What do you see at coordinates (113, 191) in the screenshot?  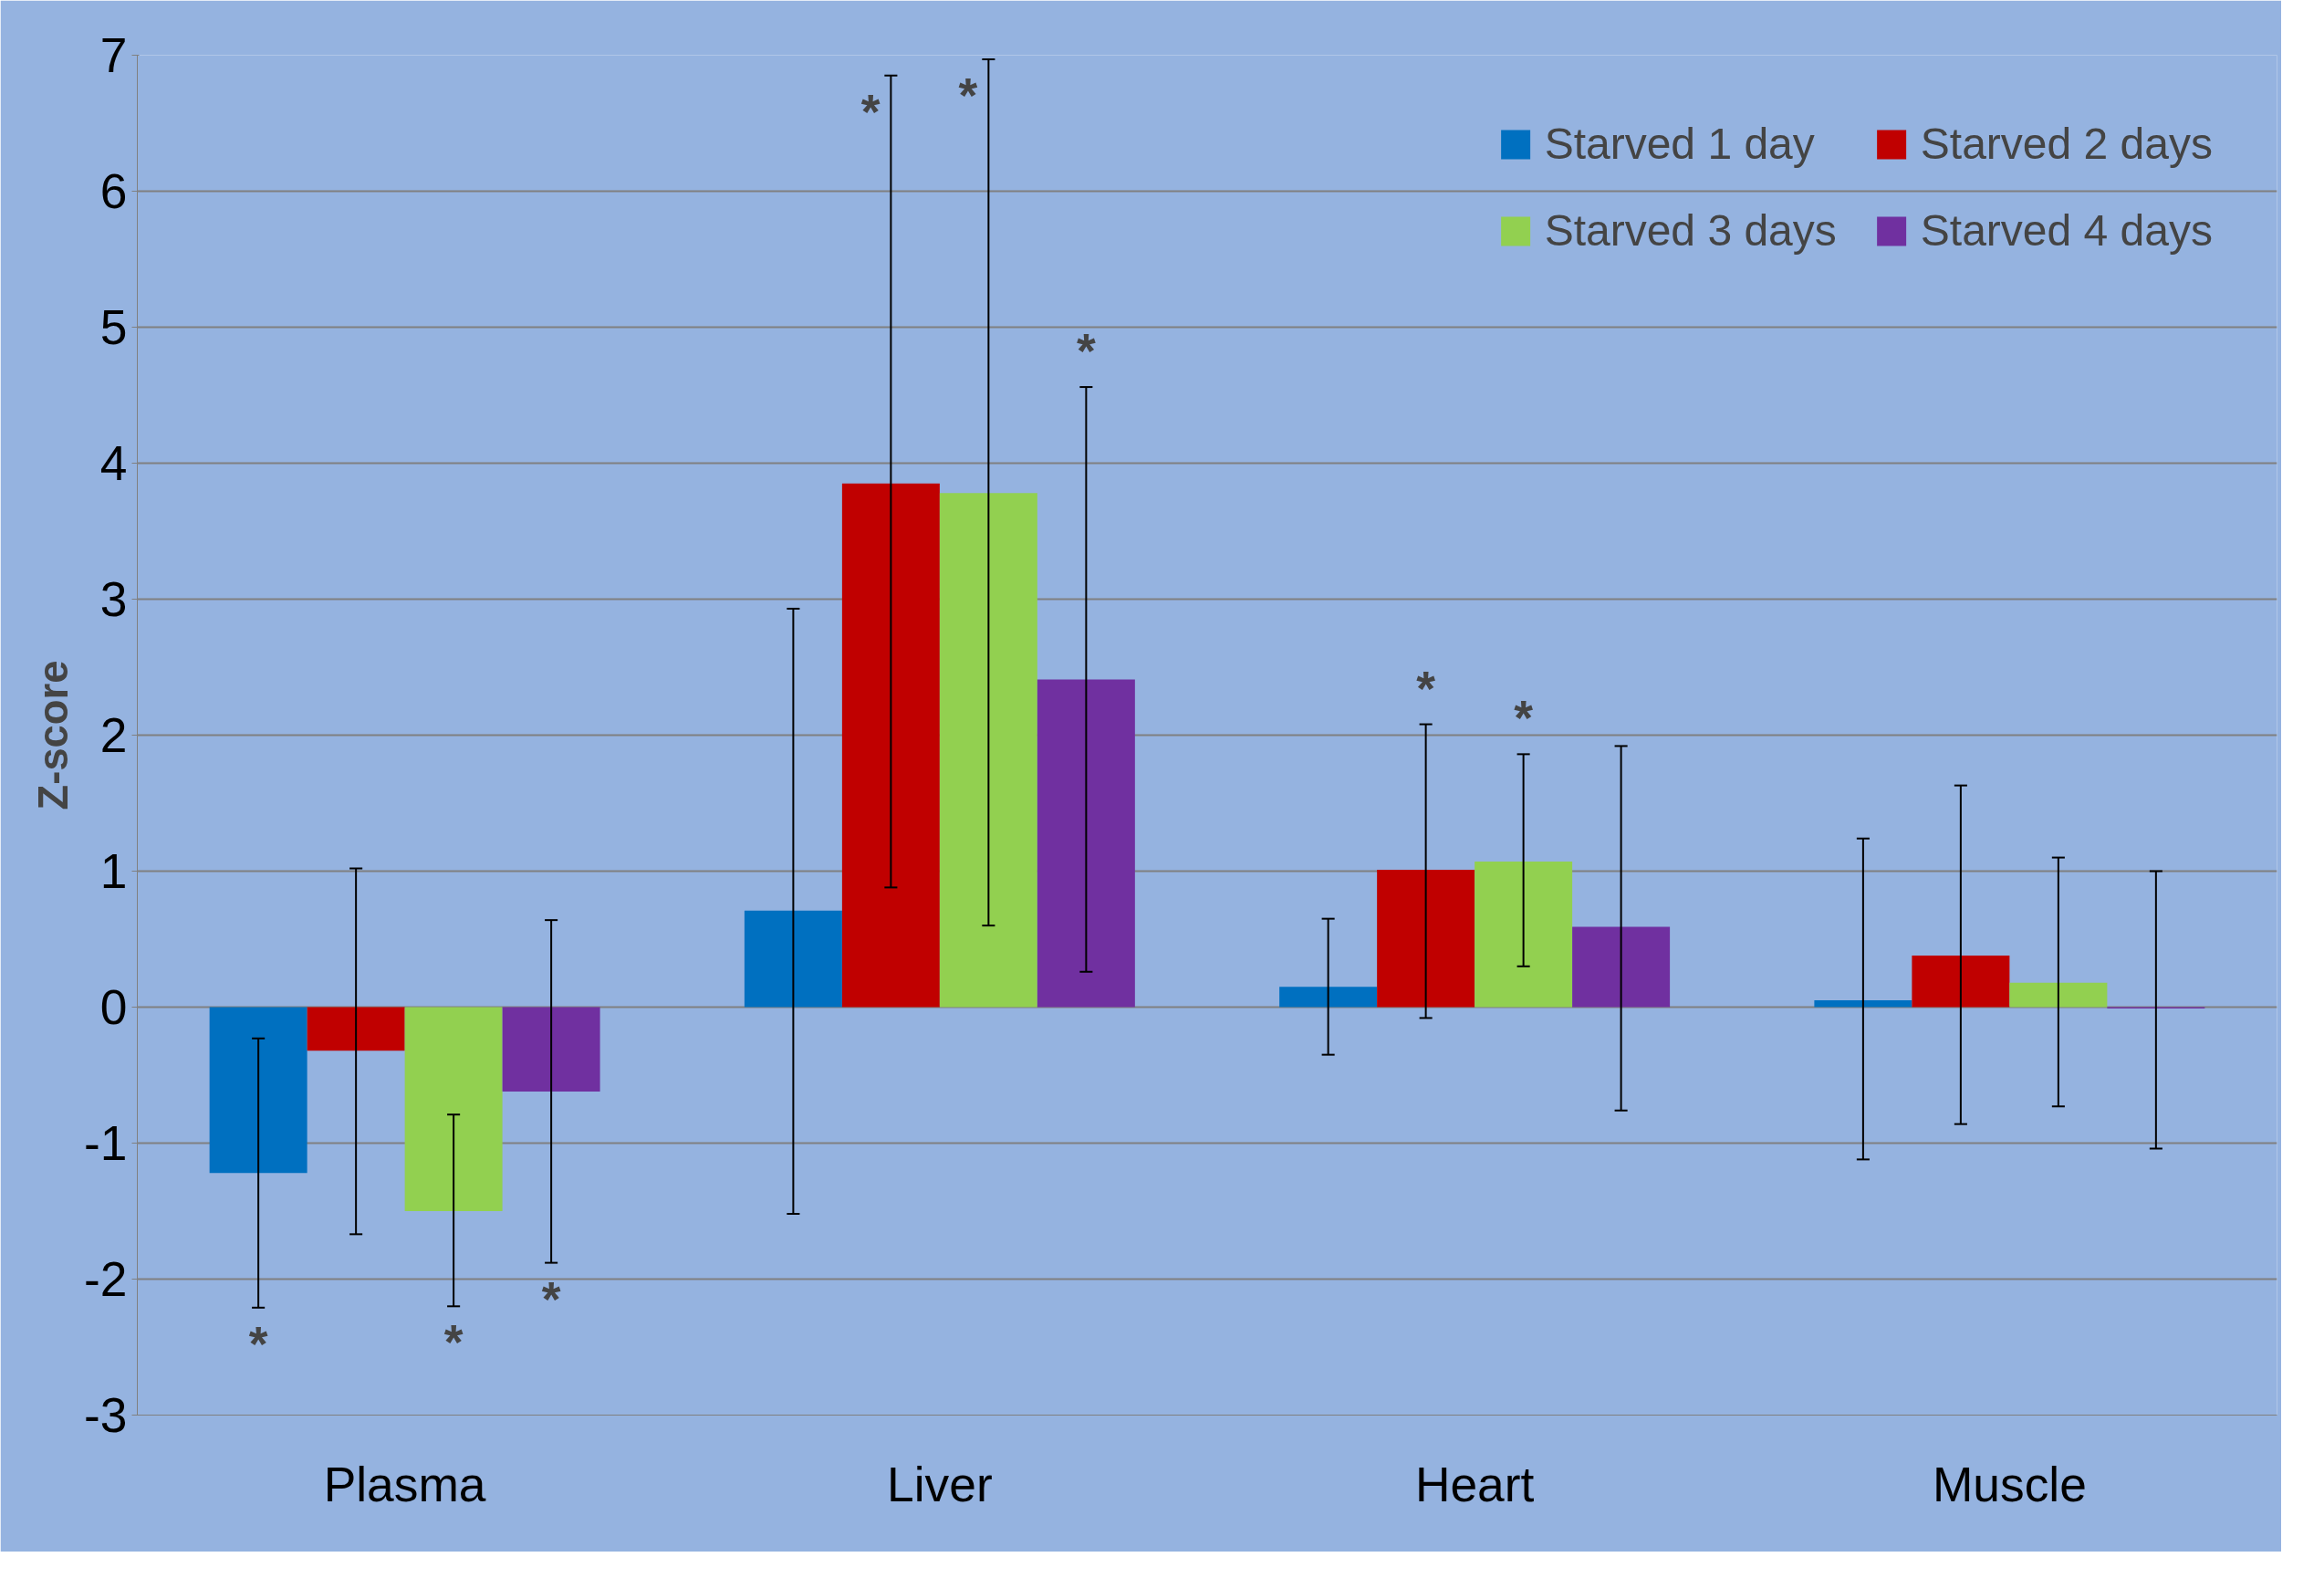 I see `y-tick-label: 6` at bounding box center [113, 191].